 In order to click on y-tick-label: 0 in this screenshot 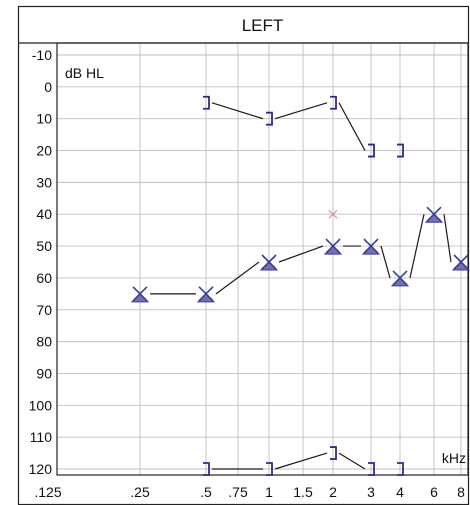, I will do `click(48, 87)`.